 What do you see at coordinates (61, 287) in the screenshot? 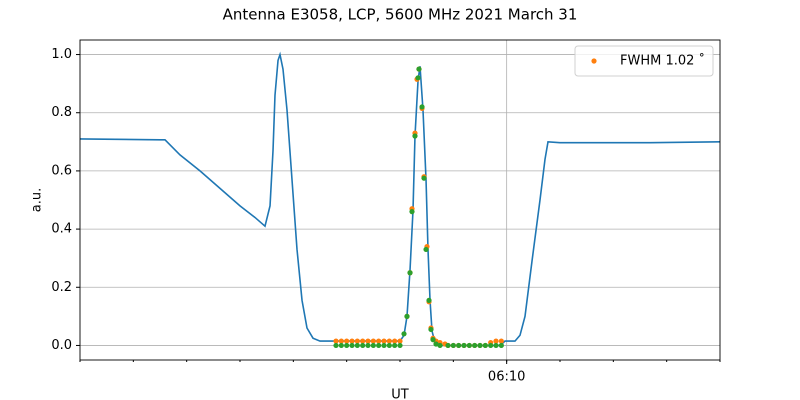
I see `y-tick-label: 0.2` at bounding box center [61, 287].